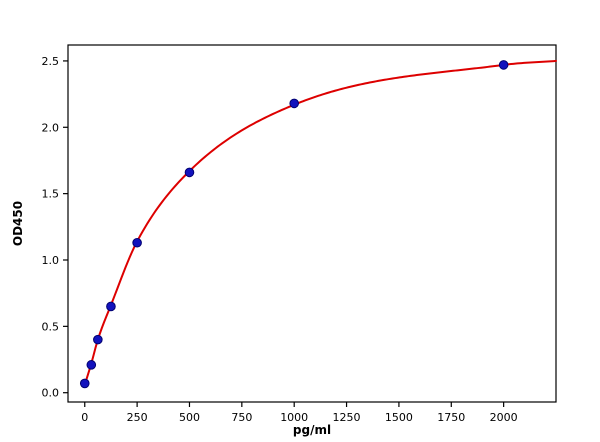 The height and width of the screenshot is (442, 600). I want to click on x-tick-label: 1500, so click(399, 417).